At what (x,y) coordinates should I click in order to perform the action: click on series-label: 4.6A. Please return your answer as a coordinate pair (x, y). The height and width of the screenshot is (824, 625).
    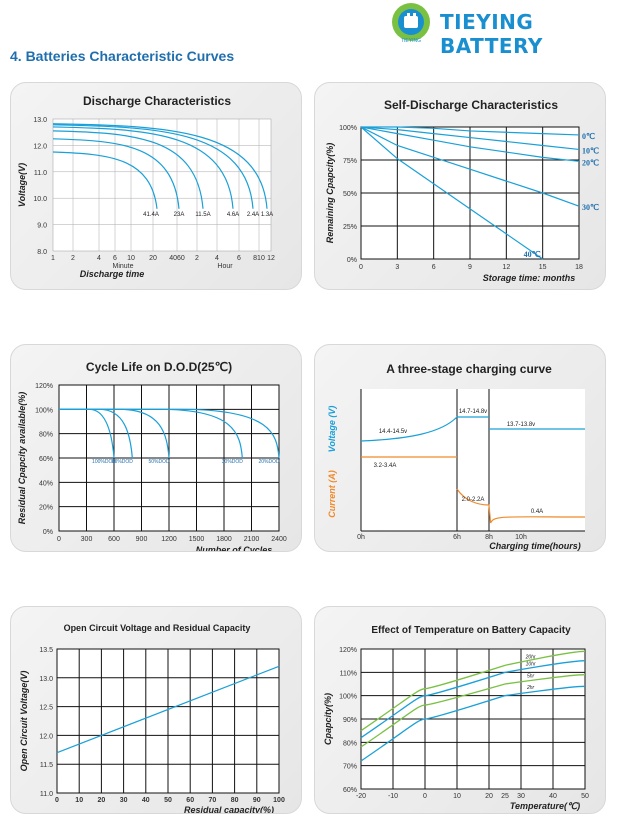
    Looking at the image, I should click on (233, 215).